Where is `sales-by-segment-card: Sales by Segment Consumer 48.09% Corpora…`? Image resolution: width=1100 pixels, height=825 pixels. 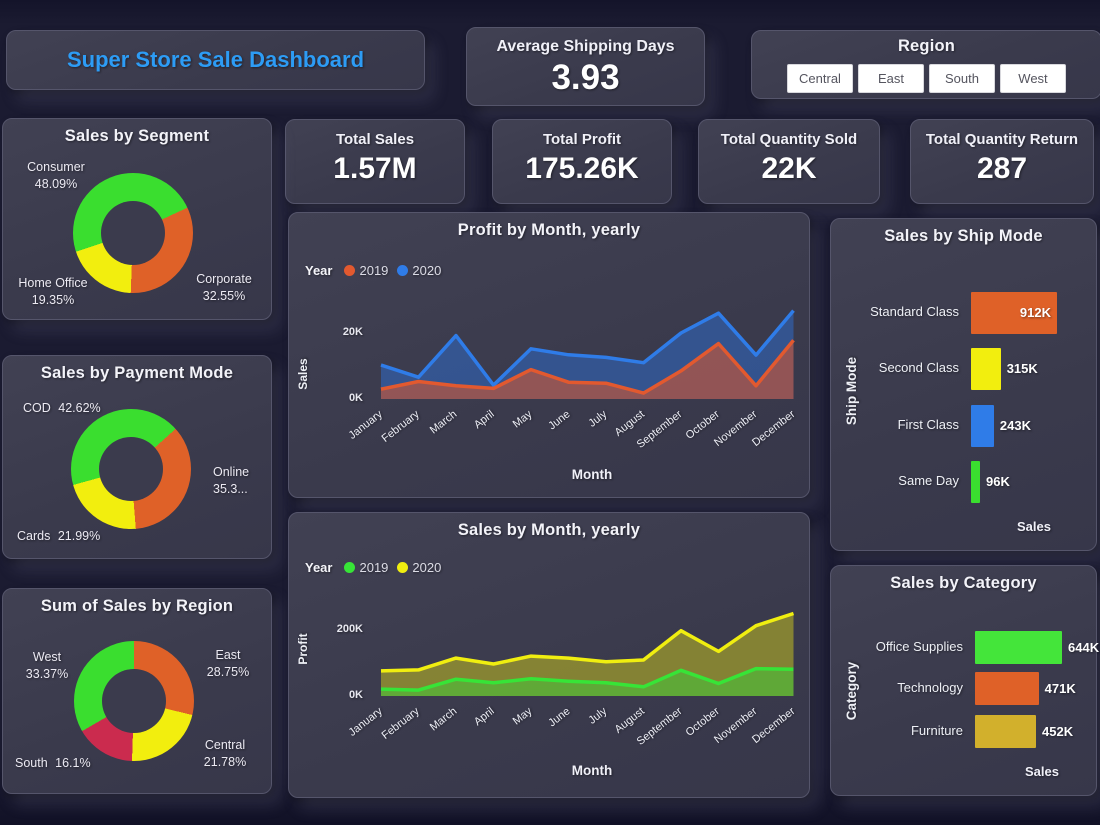 sales-by-segment-card: Sales by Segment Consumer 48.09% Corpora… is located at coordinates (137, 219).